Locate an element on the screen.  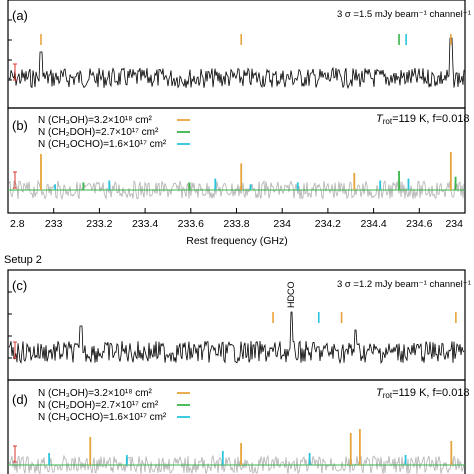
xtick-label-9: 234.6 is located at coordinates (419, 224).